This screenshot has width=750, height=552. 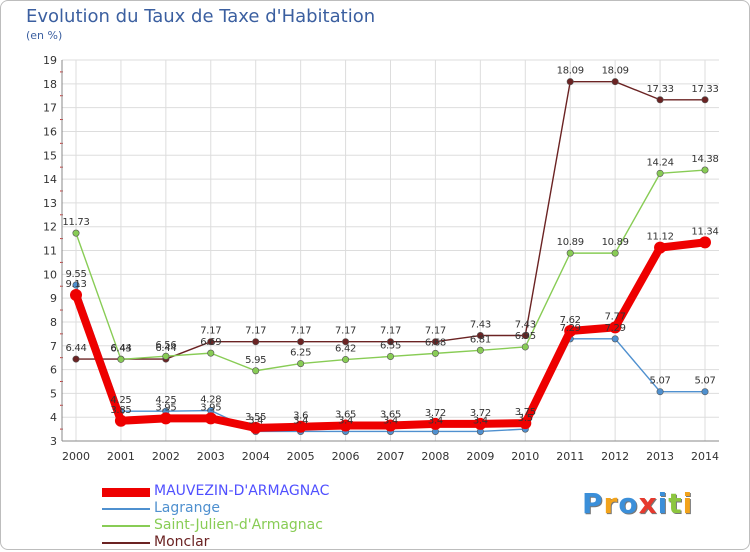 What do you see at coordinates (704, 231) in the screenshot?
I see `data-label: 11.34` at bounding box center [704, 231].